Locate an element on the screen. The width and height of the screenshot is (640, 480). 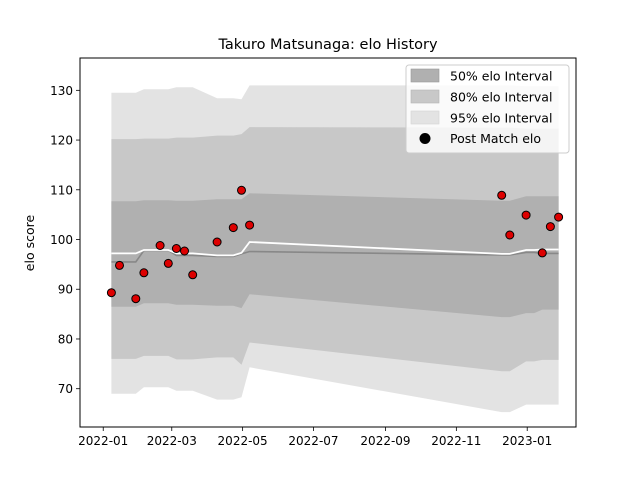
y-tick-label: 70 is located at coordinates (65, 389).